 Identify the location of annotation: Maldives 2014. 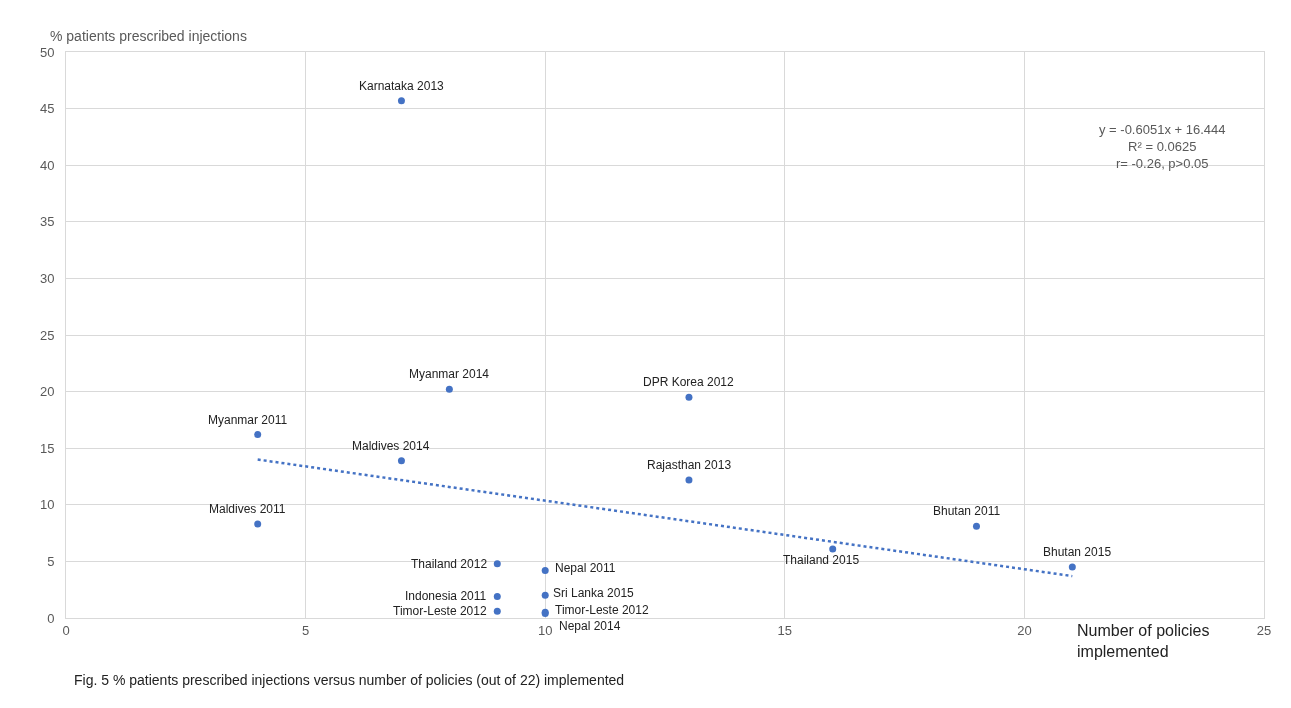
(391, 446).